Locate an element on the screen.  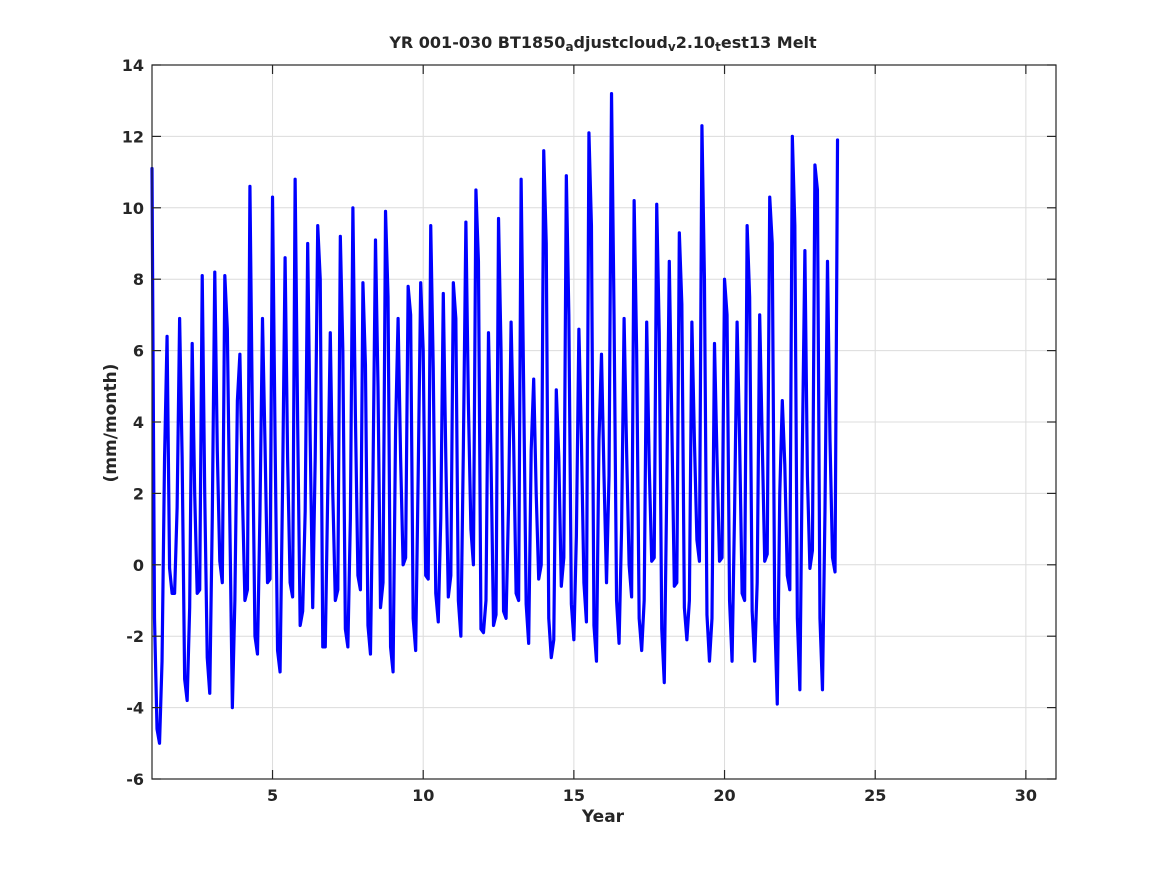
y-tick-label: 2 is located at coordinates (138, 493).